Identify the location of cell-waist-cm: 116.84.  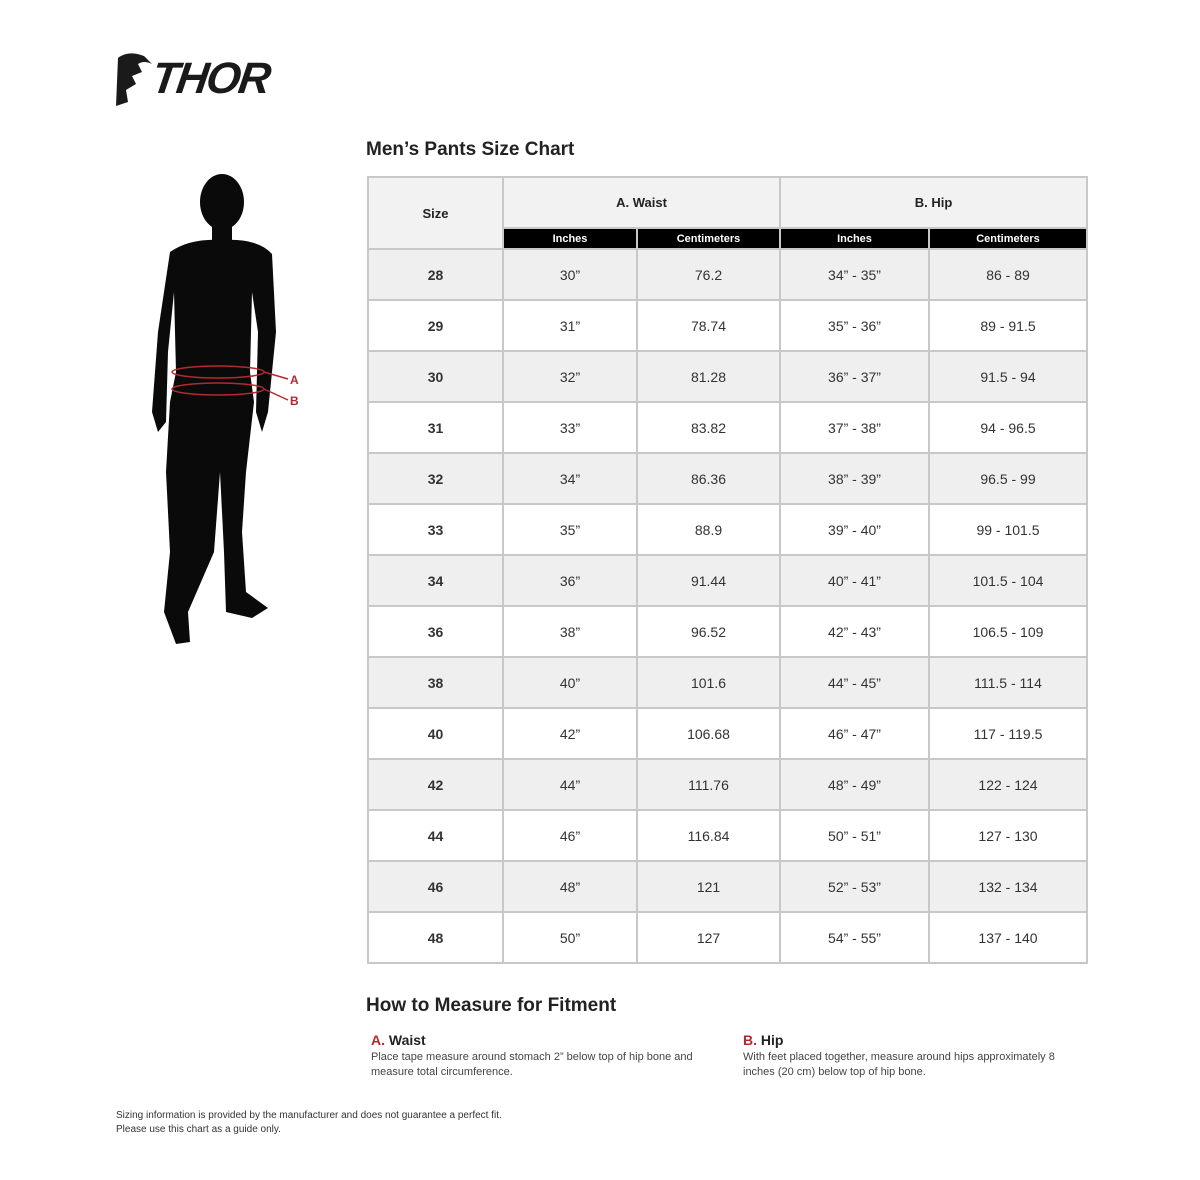
(708, 835).